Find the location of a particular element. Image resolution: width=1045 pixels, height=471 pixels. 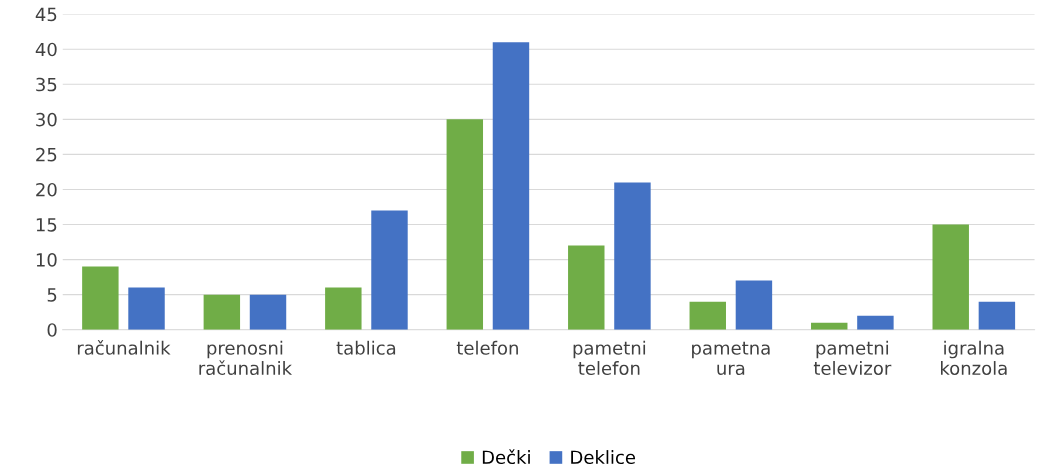

y-tick-label: 35 is located at coordinates (46, 84).